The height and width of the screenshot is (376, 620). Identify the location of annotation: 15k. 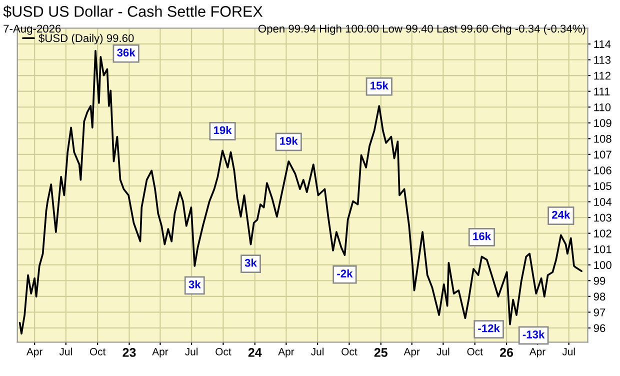
(379, 85).